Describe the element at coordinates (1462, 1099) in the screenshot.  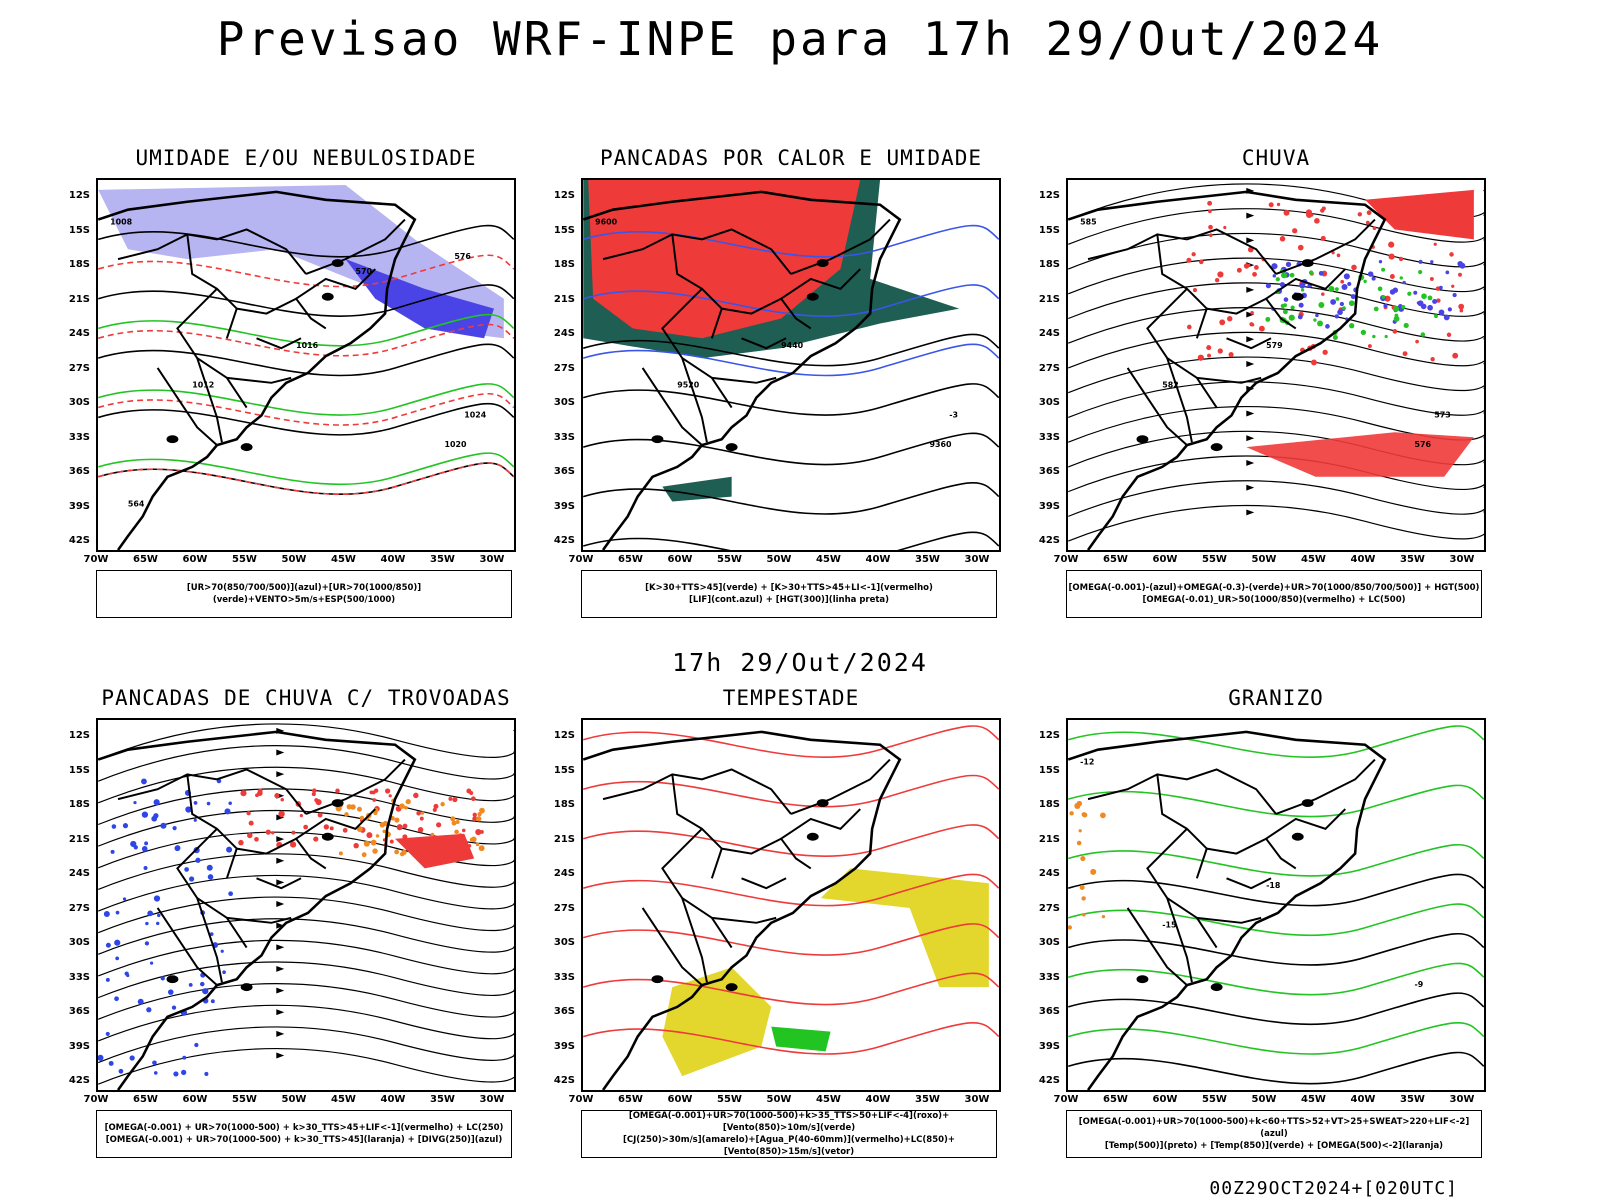
I see `longitude-tick-label: 30W` at that location.